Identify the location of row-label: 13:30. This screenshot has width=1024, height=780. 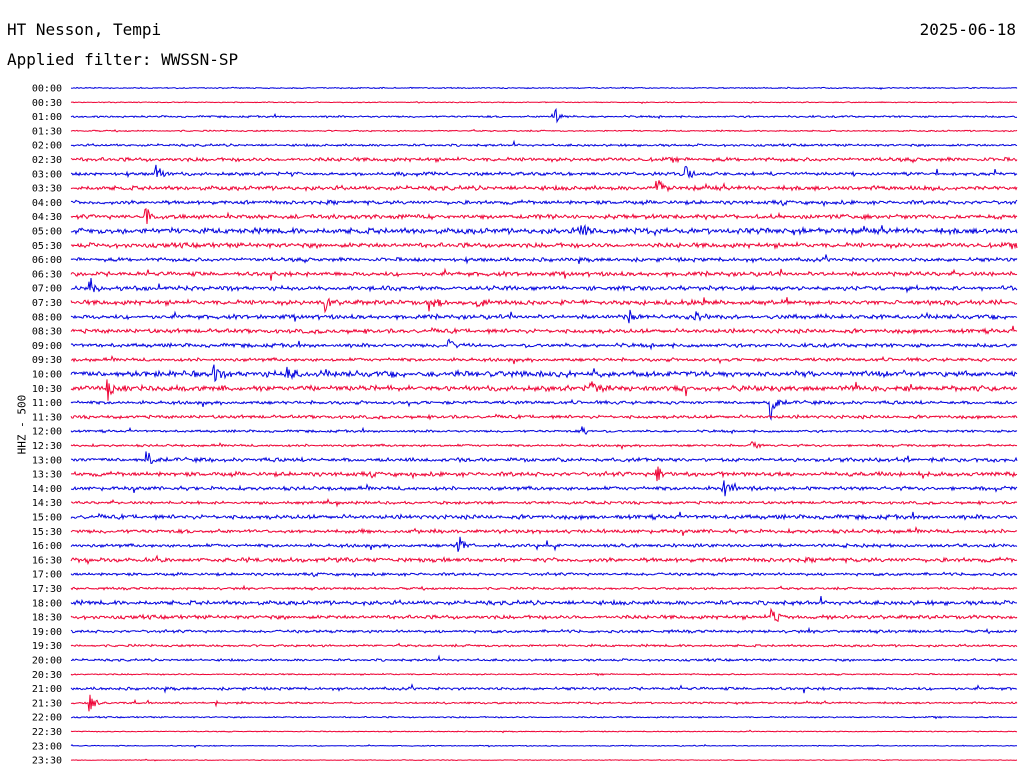
(47, 475).